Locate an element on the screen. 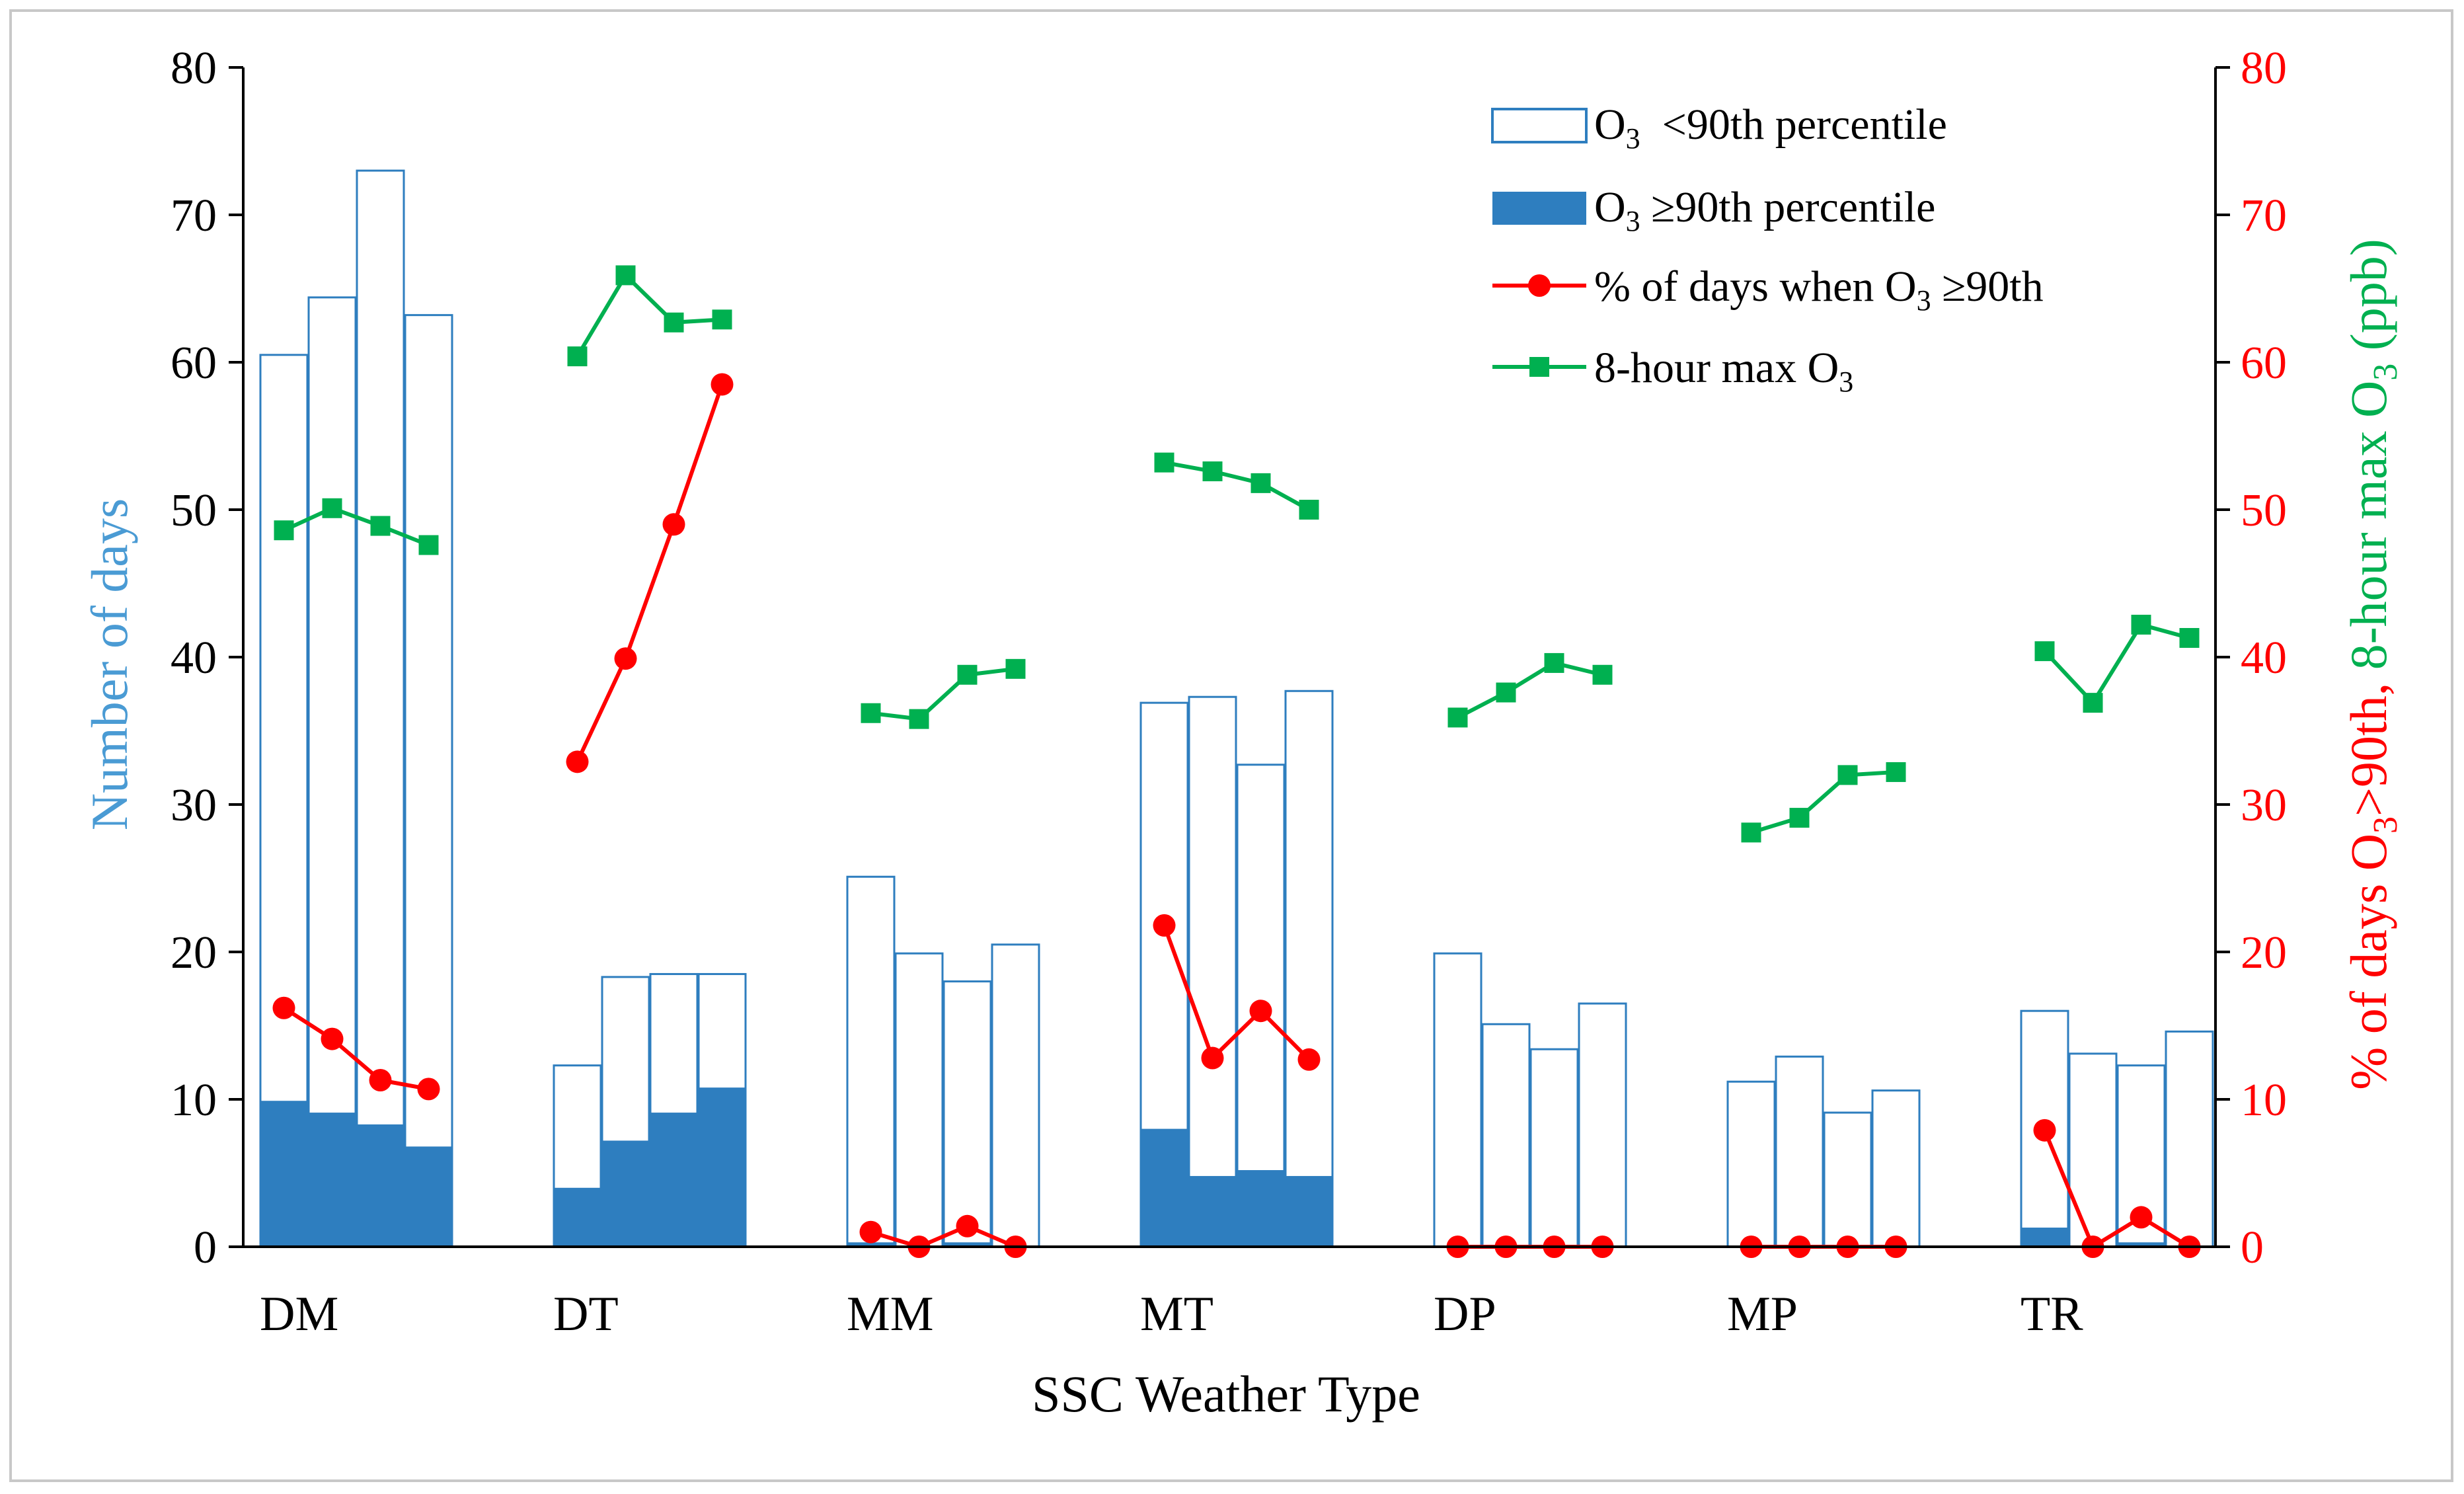 The width and height of the screenshot is (2464, 1494). right-y-title-percent: % of days O is located at coordinates (2368, 962).